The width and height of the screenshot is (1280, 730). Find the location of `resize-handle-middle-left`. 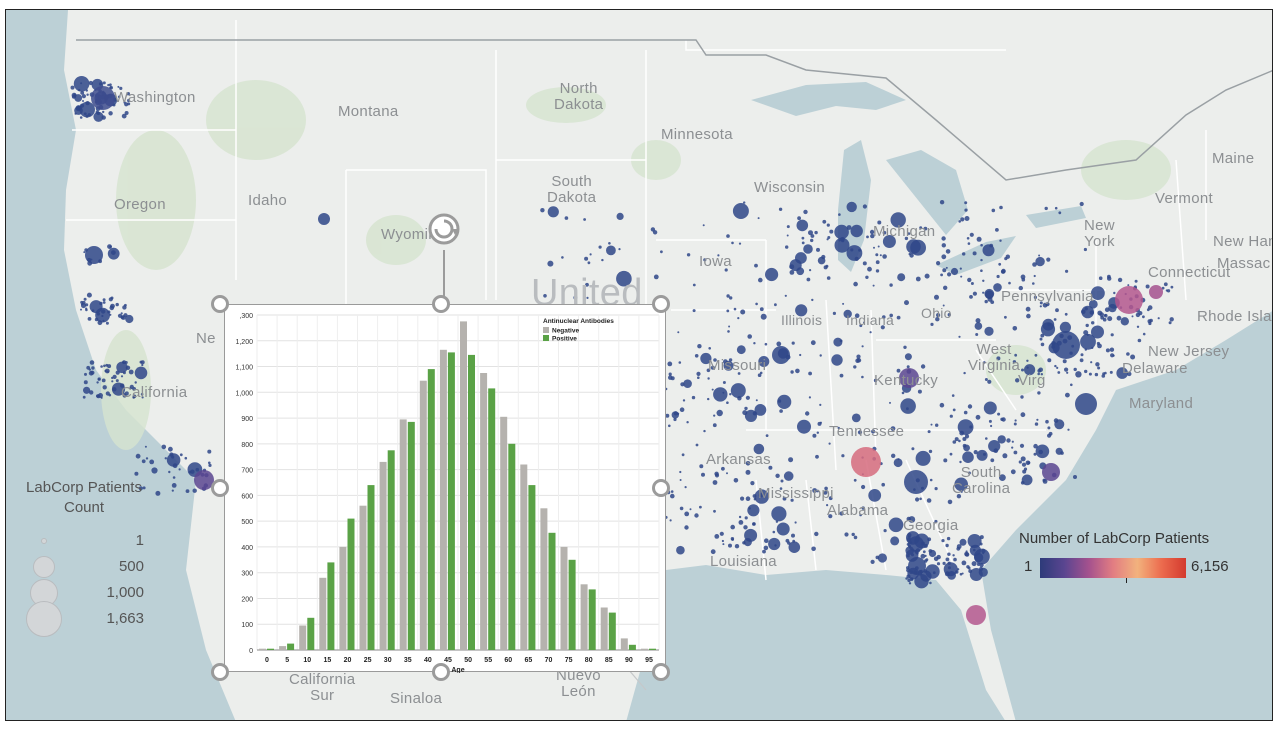

resize-handle-middle-left is located at coordinates (220, 488).